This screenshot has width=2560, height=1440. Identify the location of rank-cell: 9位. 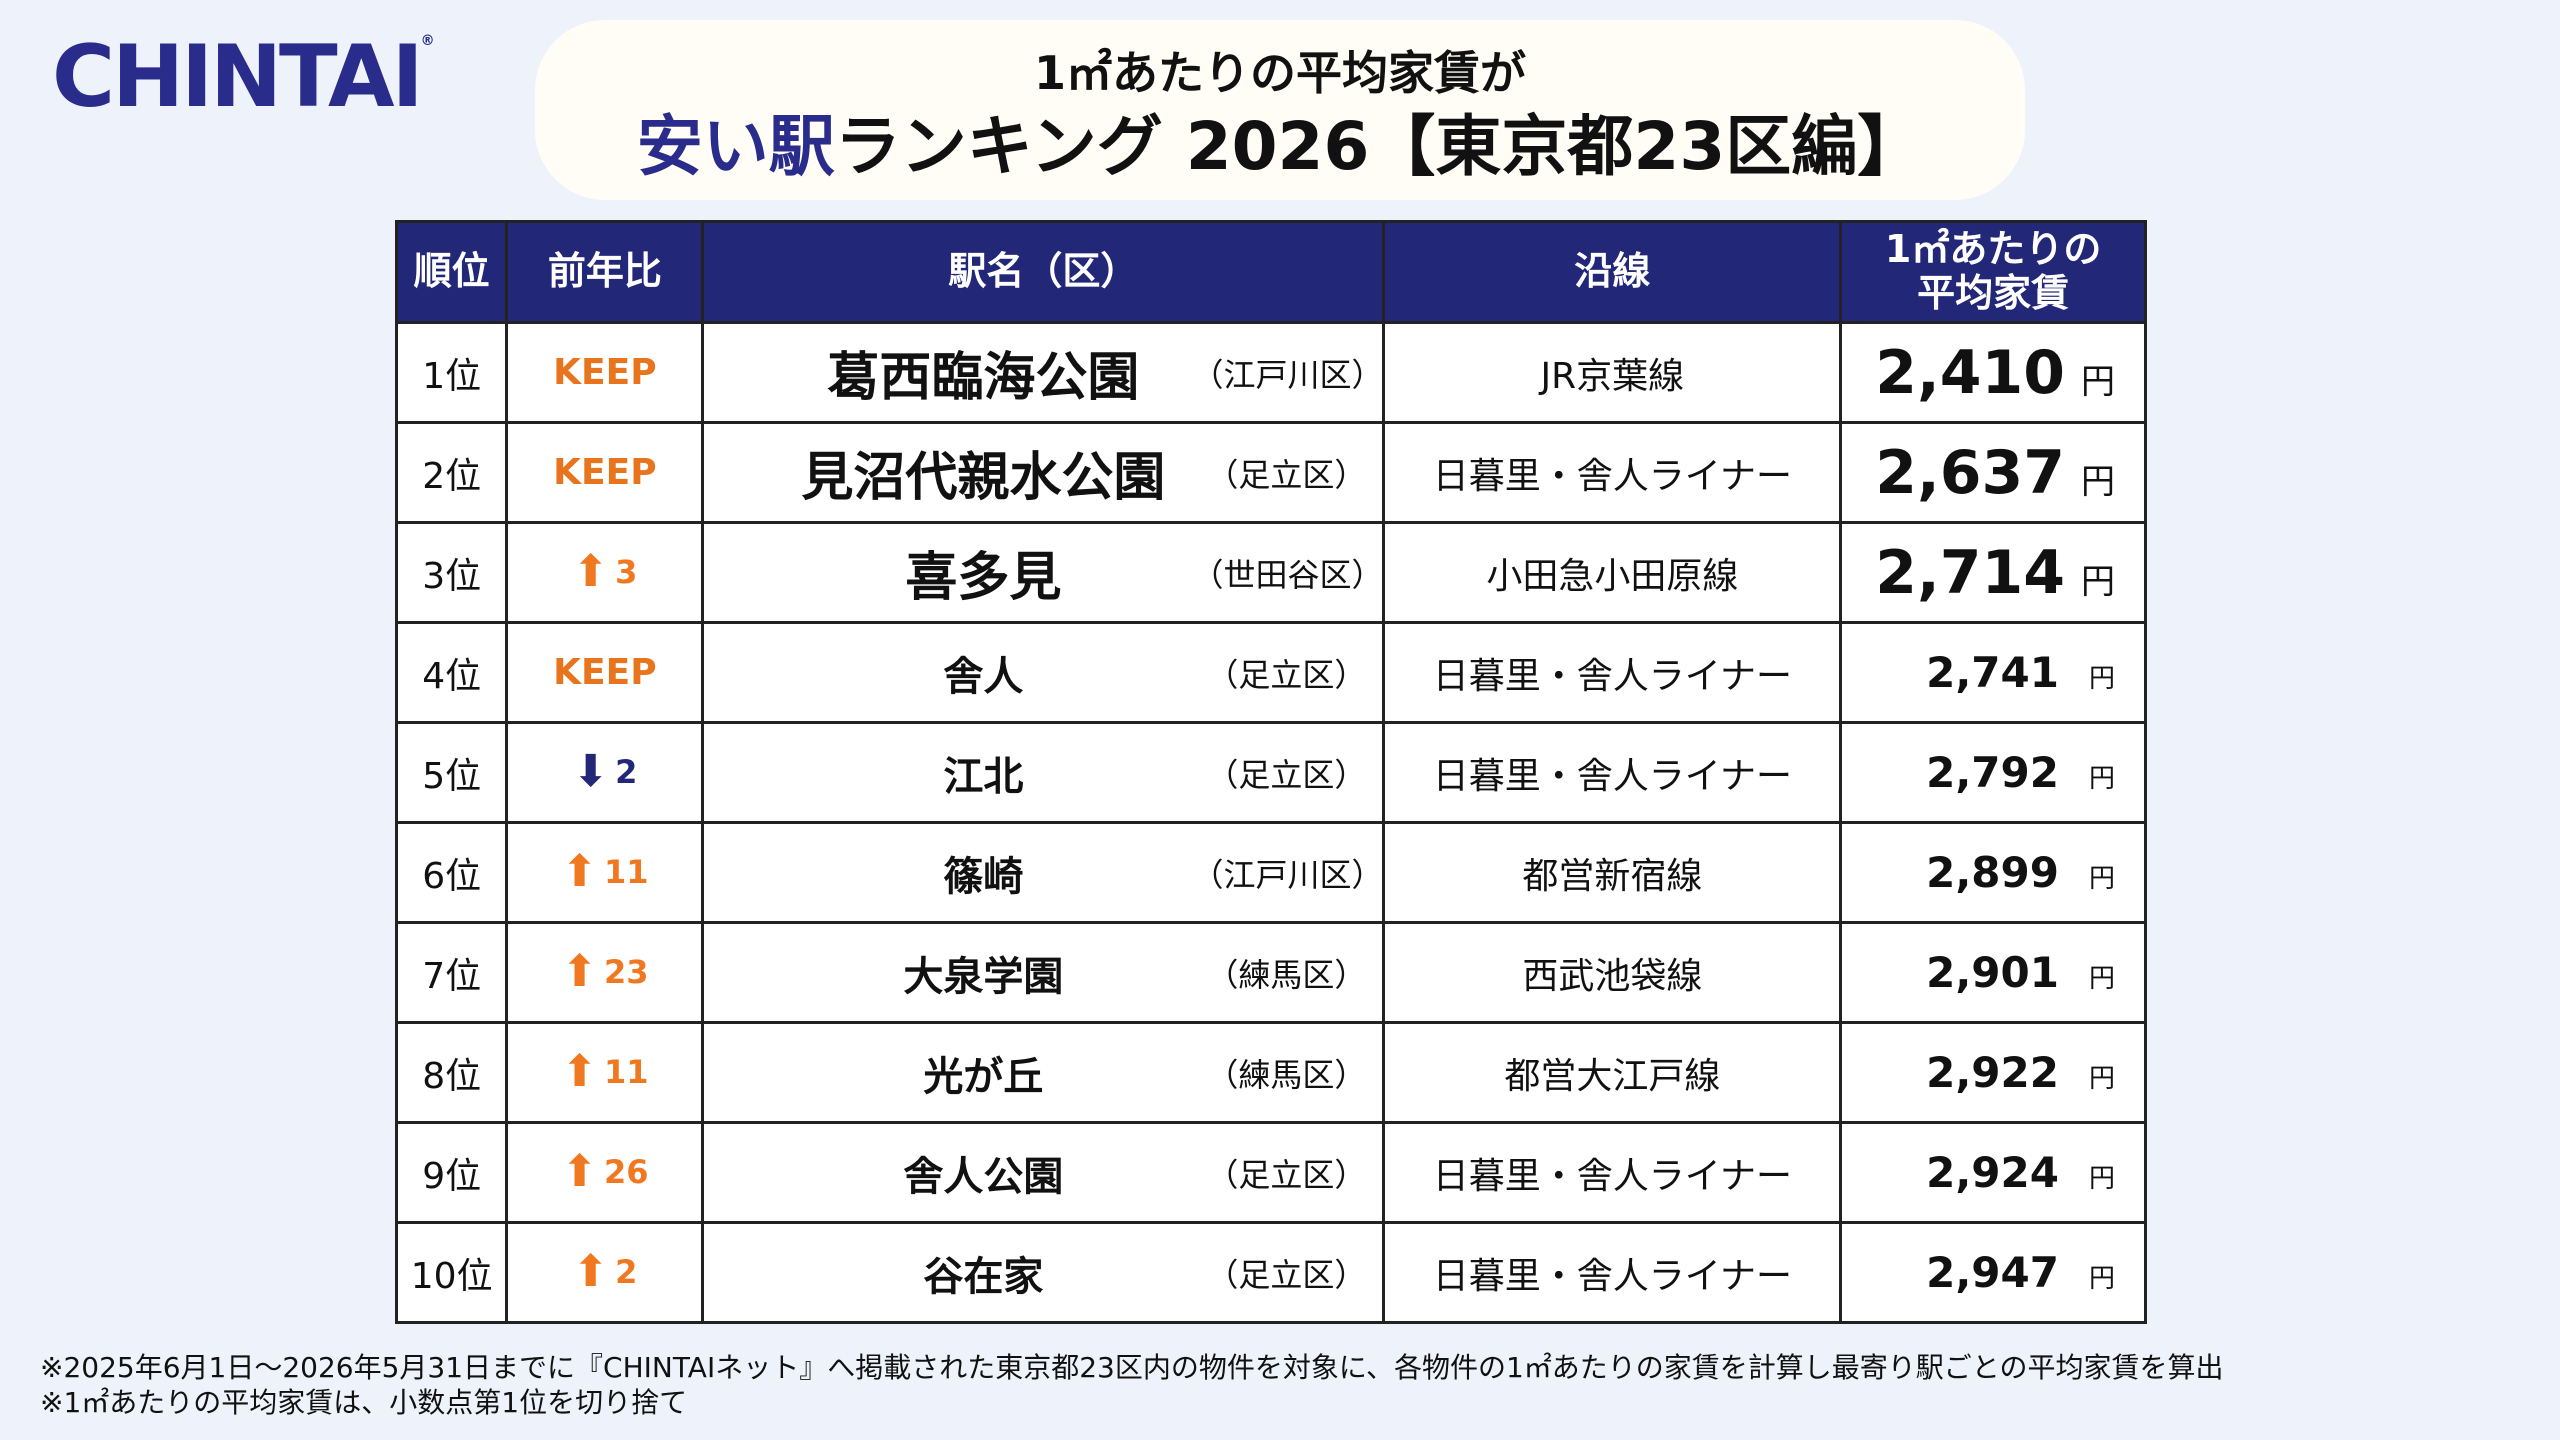
(451, 1172).